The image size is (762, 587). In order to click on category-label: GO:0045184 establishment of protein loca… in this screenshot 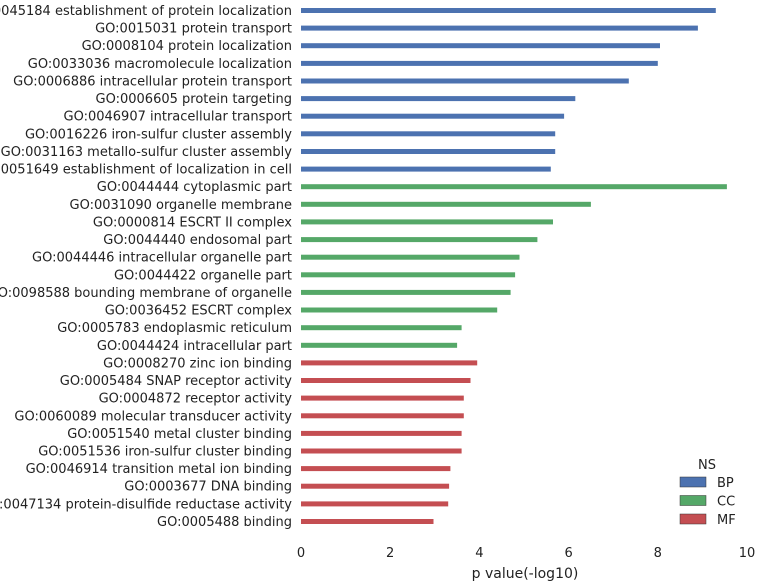, I will do `click(146, 11)`.